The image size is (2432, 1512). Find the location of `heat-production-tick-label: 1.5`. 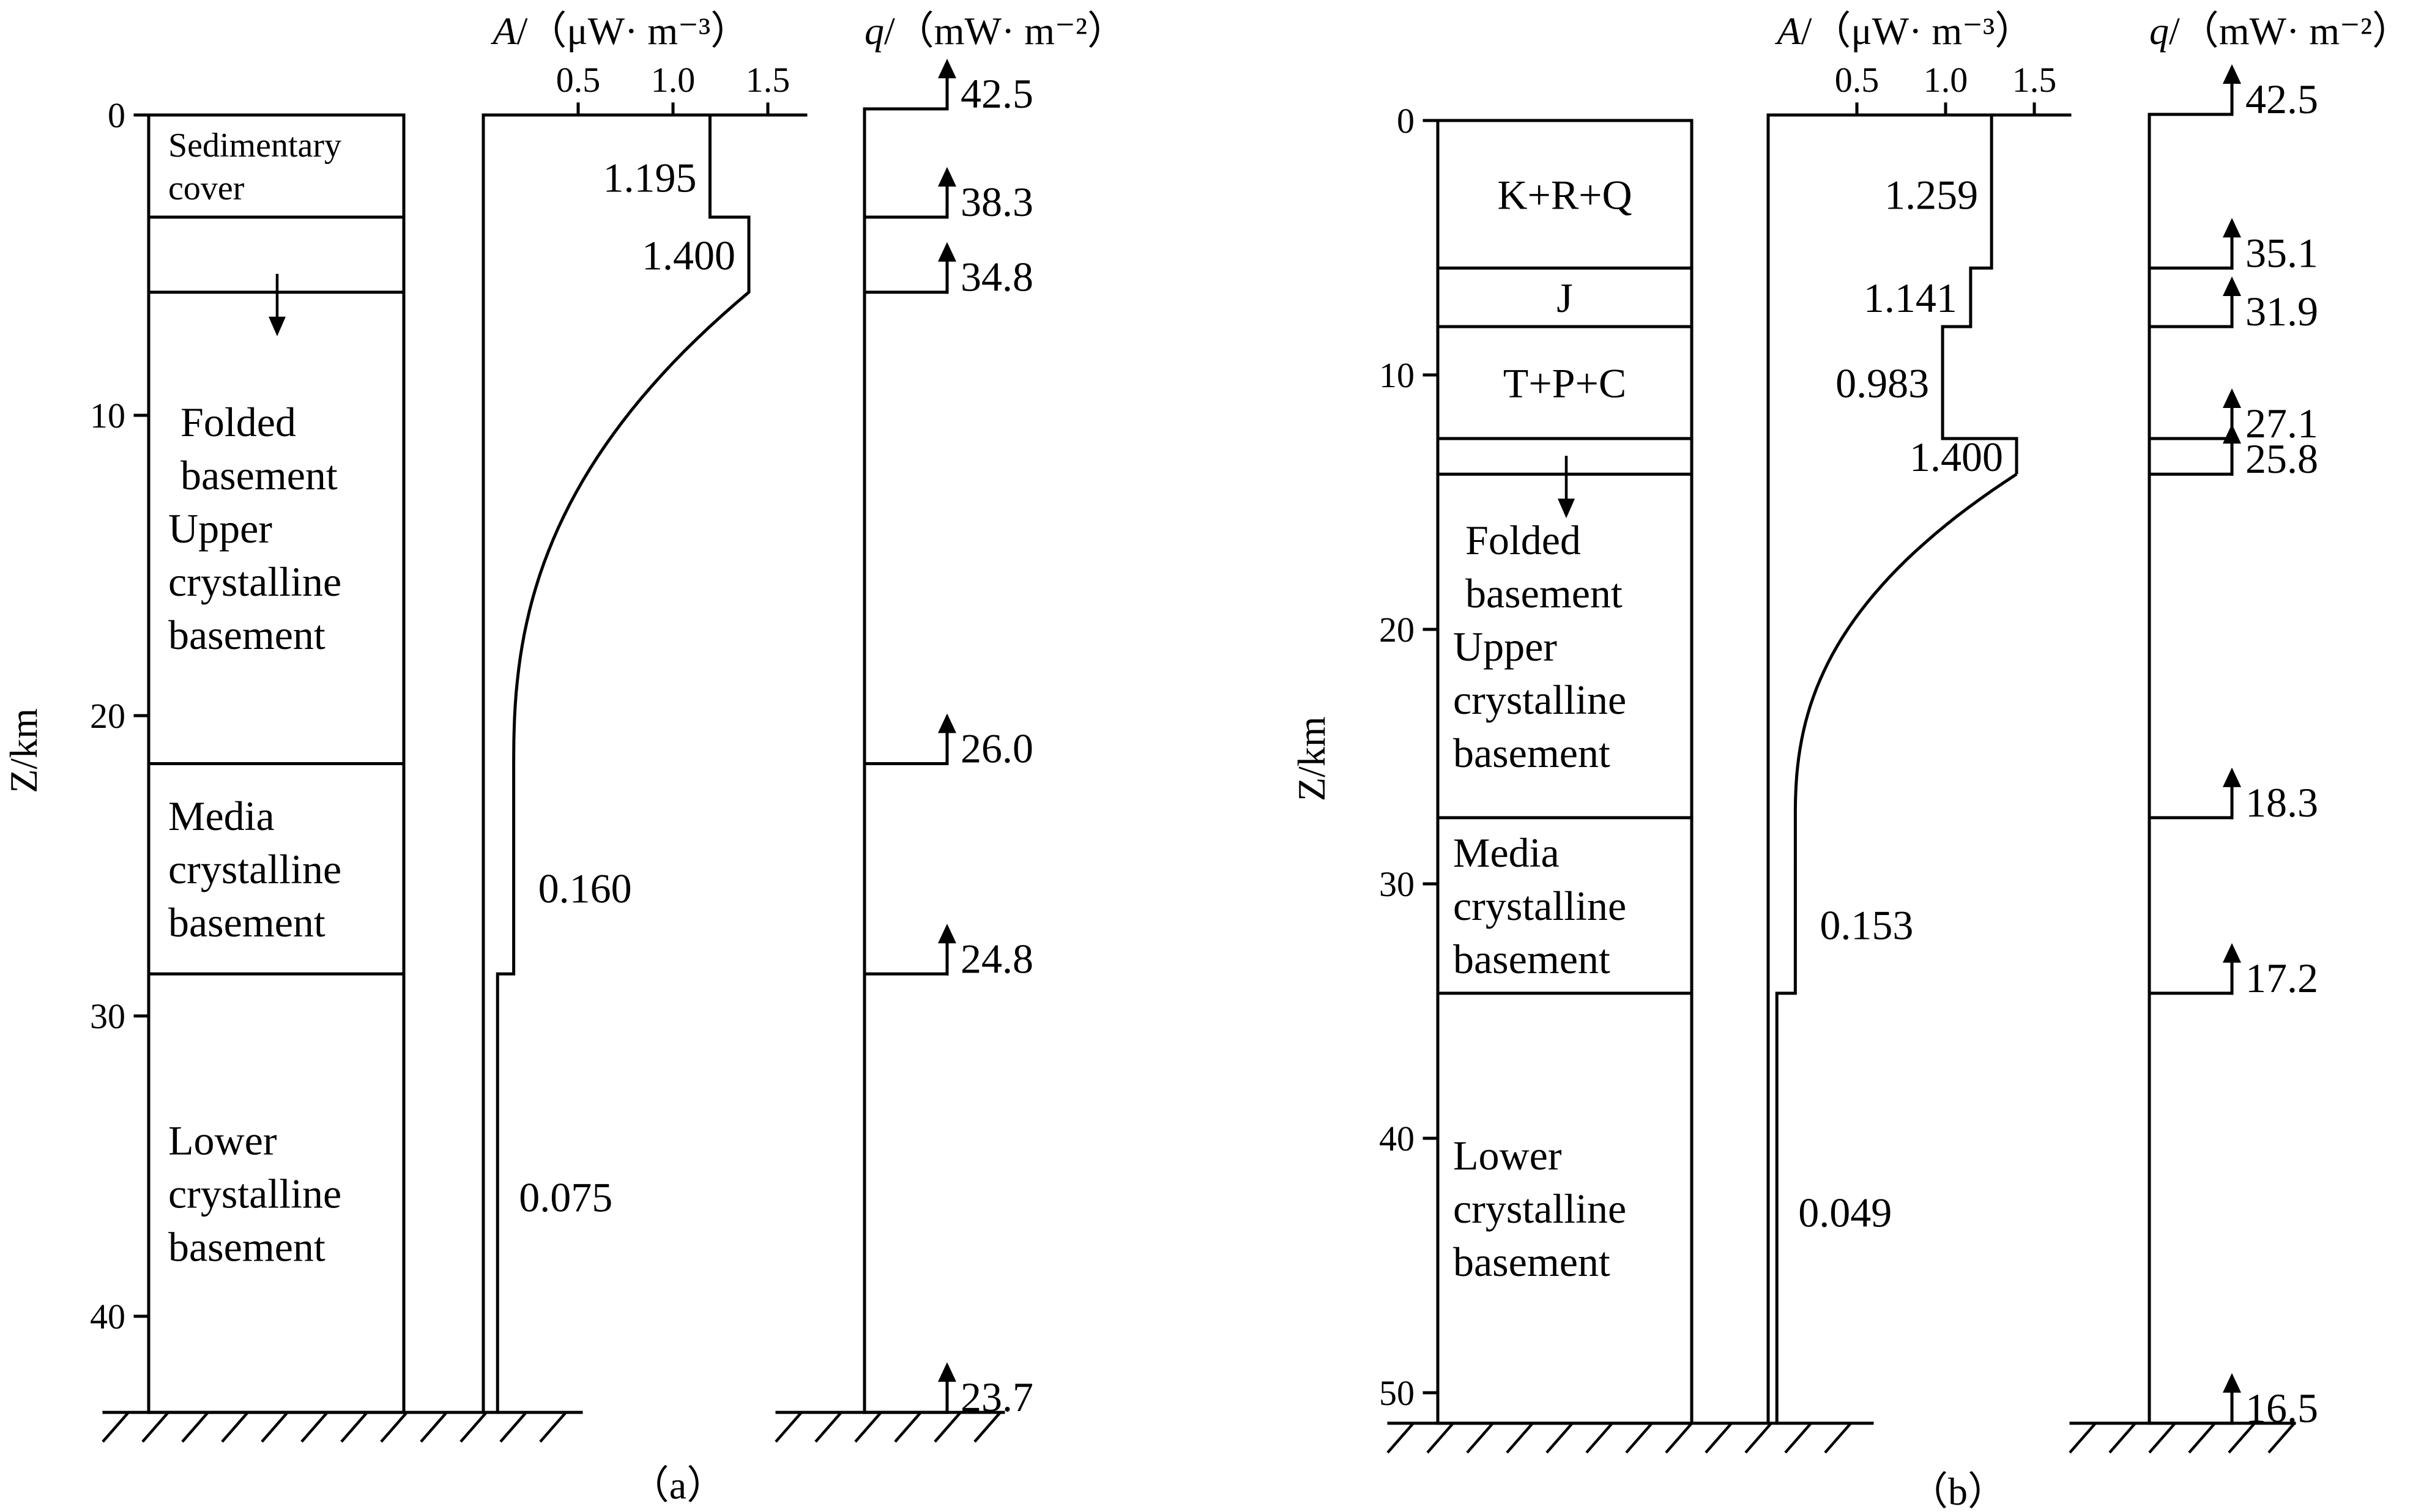

heat-production-tick-label: 1.5 is located at coordinates (768, 80).